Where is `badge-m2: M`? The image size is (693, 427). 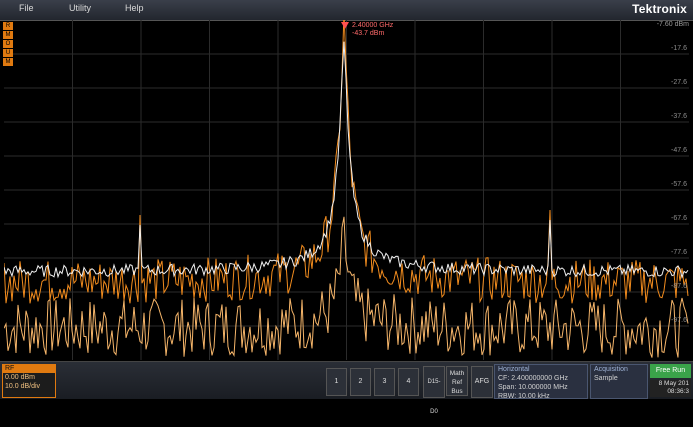
badge-m2: M is located at coordinates (8, 62).